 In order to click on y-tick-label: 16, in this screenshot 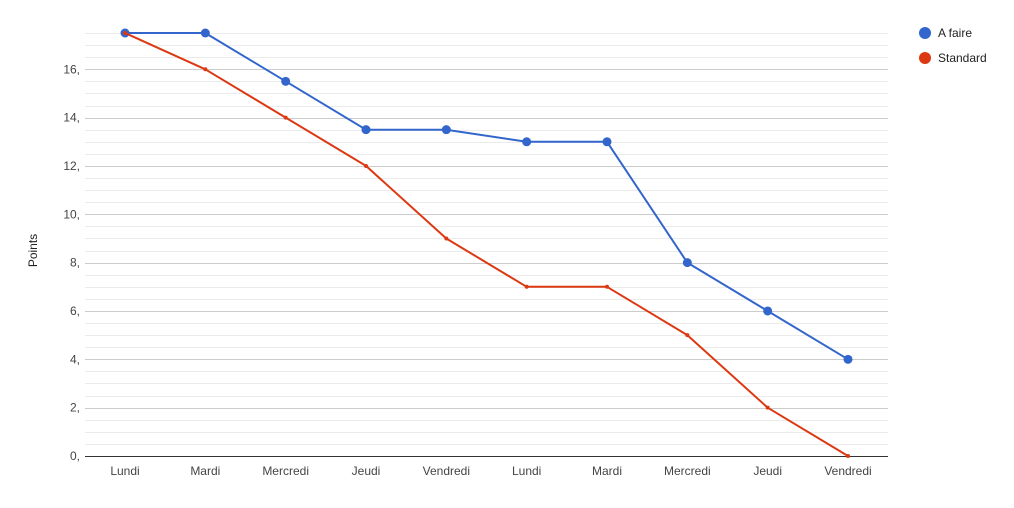, I will do `click(71, 69)`.